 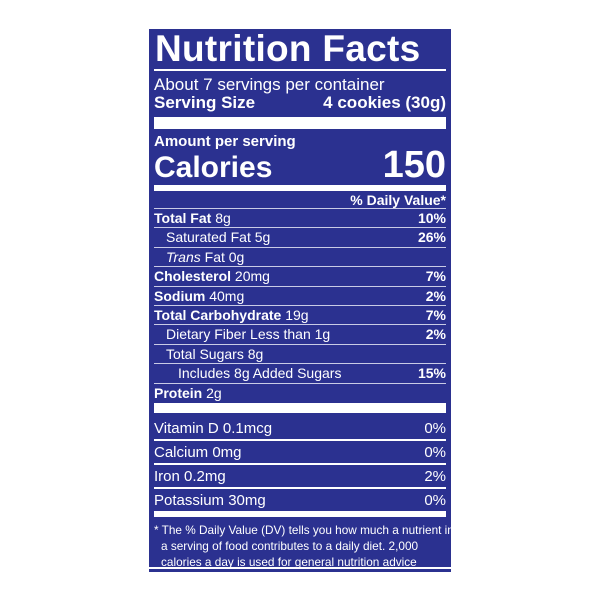 I want to click on calories-label: Calories, so click(x=213, y=167).